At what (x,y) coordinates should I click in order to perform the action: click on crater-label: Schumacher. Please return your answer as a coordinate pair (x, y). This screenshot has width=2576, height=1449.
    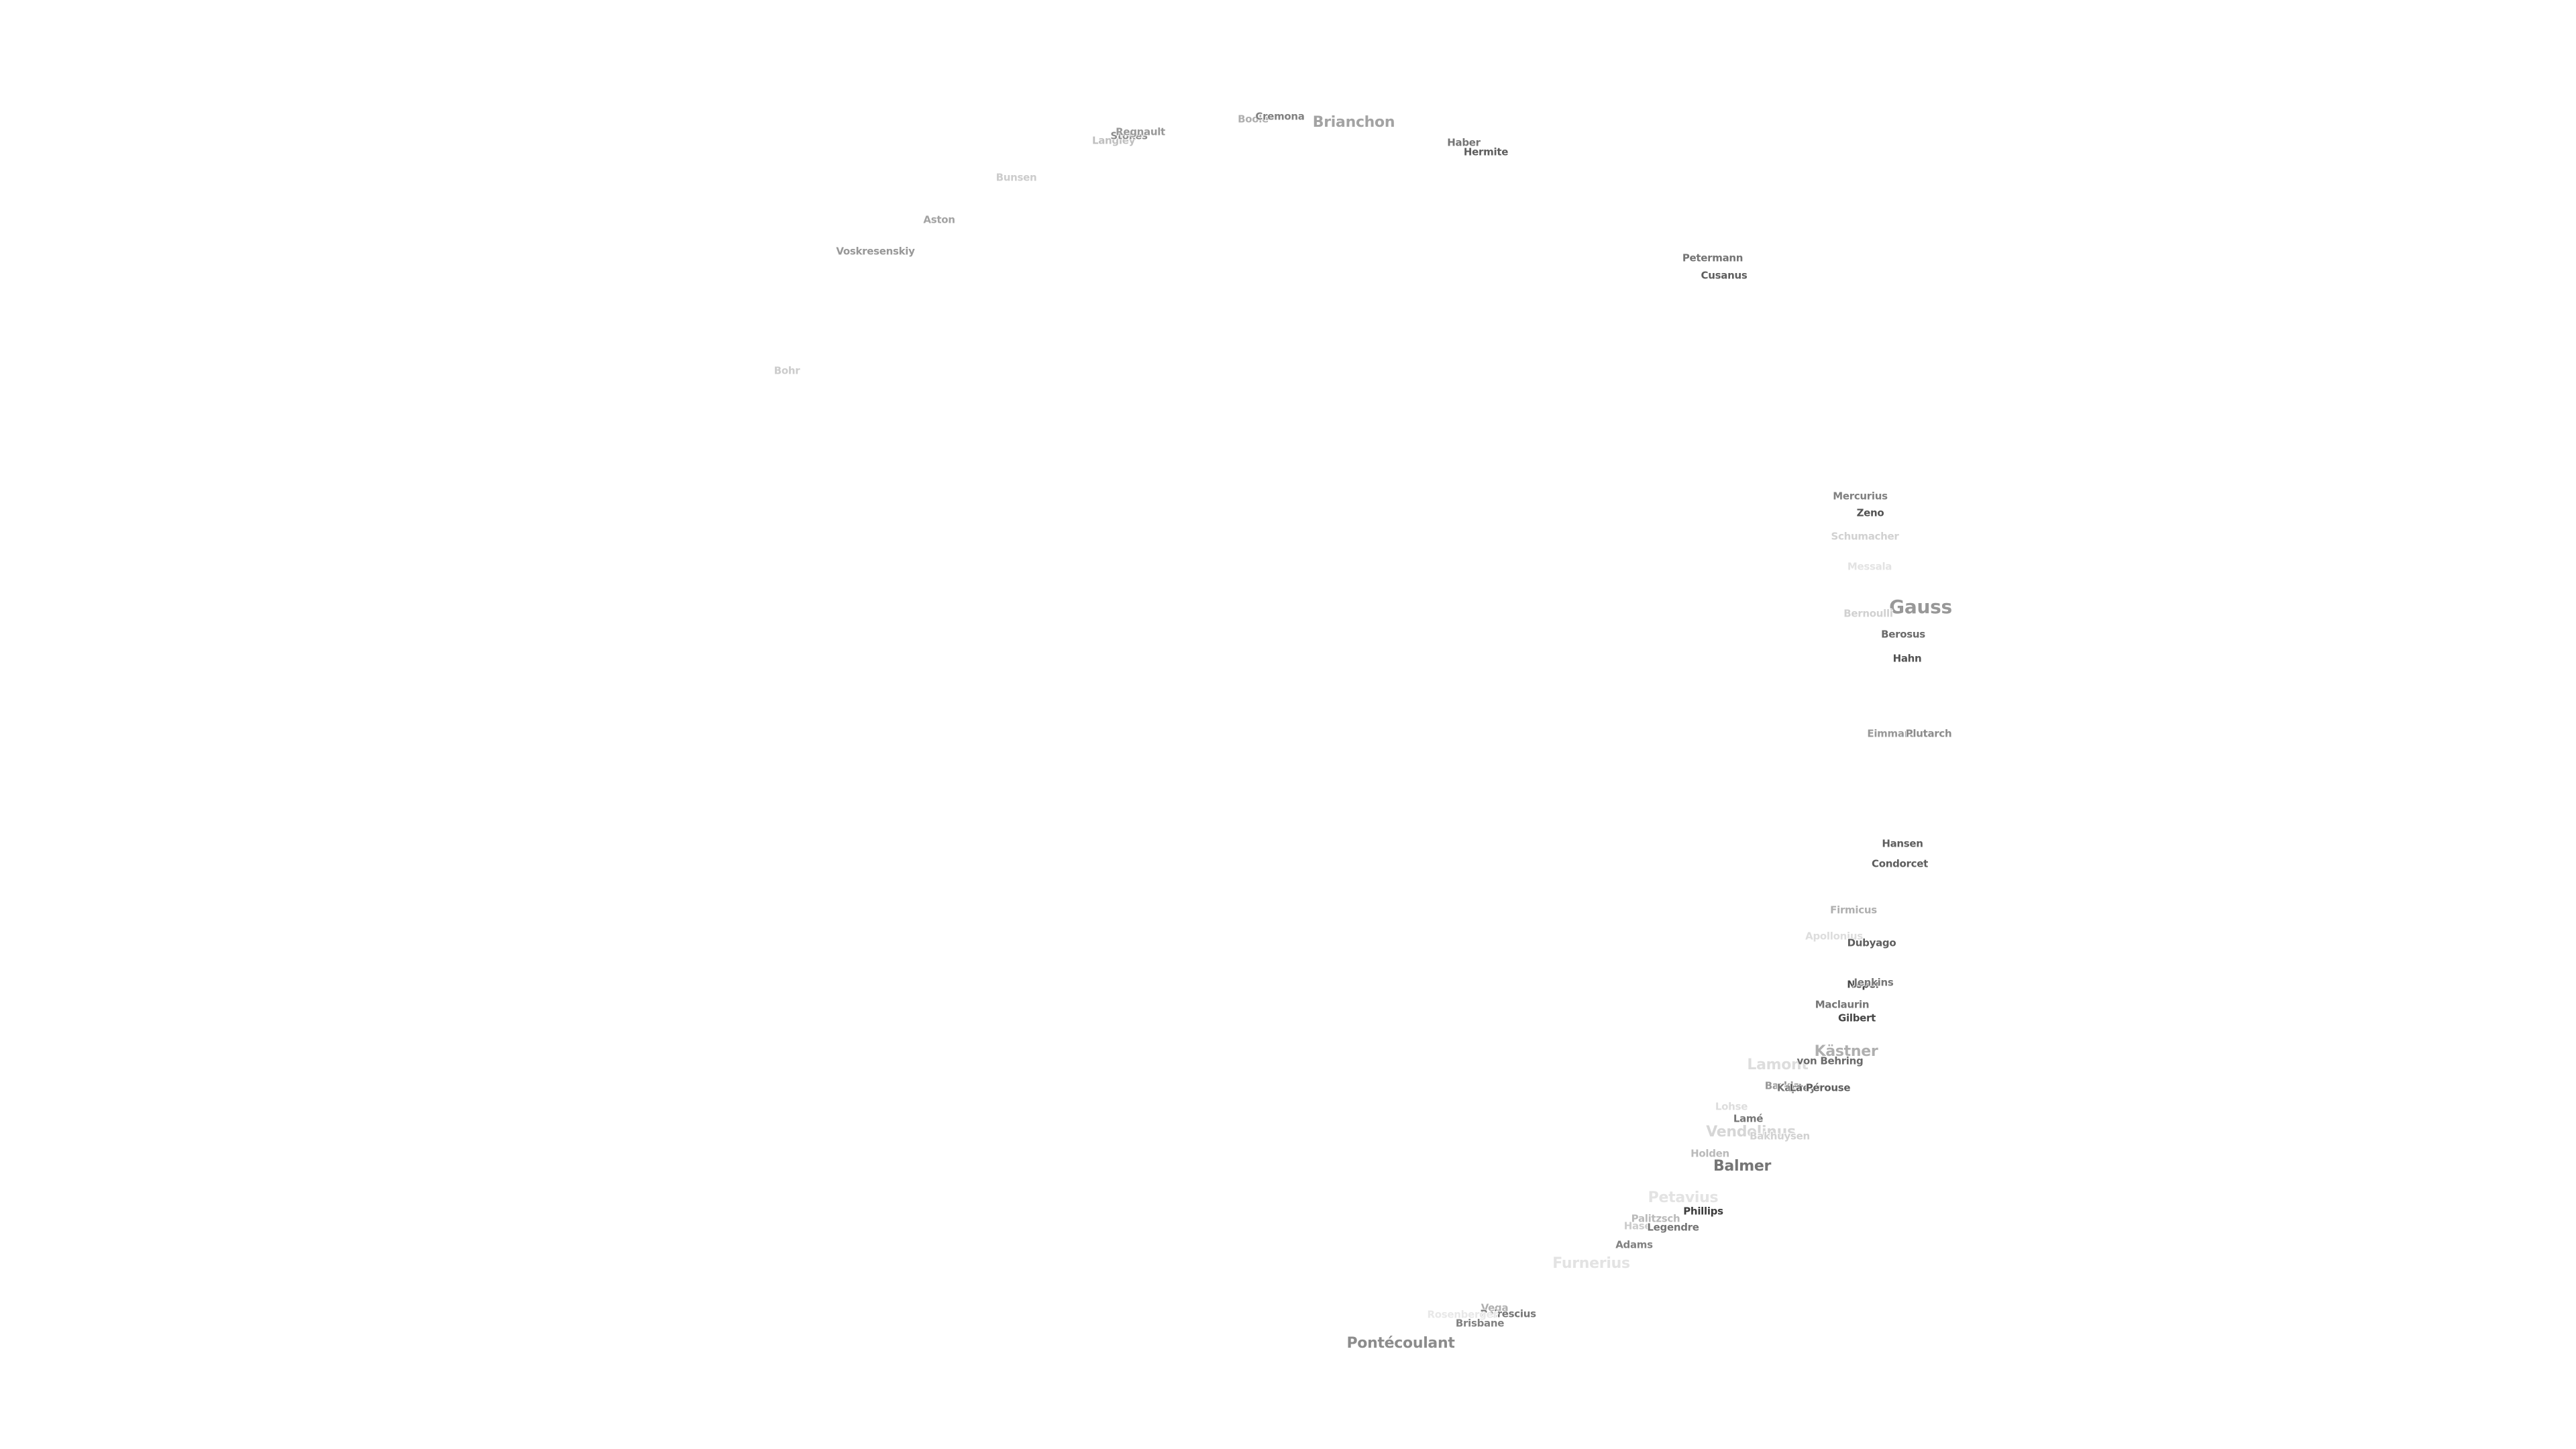
    Looking at the image, I should click on (1865, 536).